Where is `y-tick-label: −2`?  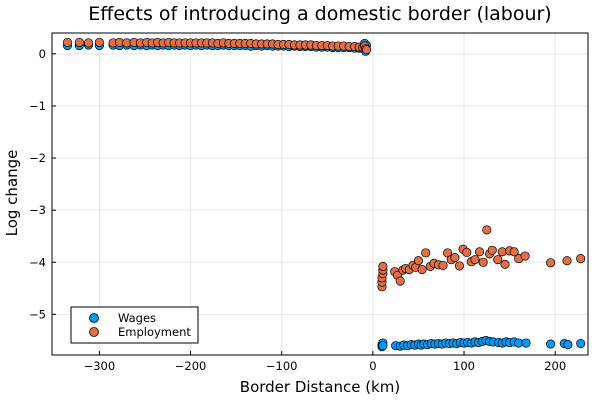
y-tick-label: −2 is located at coordinates (37, 158).